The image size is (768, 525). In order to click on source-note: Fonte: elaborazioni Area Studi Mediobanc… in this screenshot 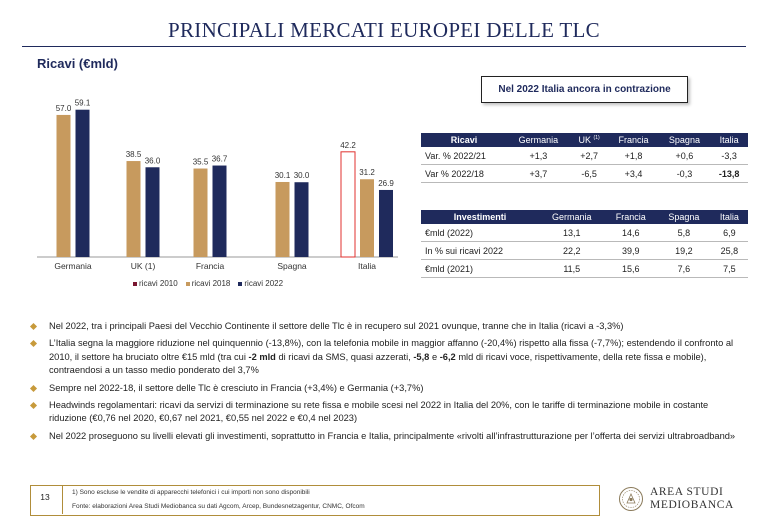, I will do `click(218, 506)`.